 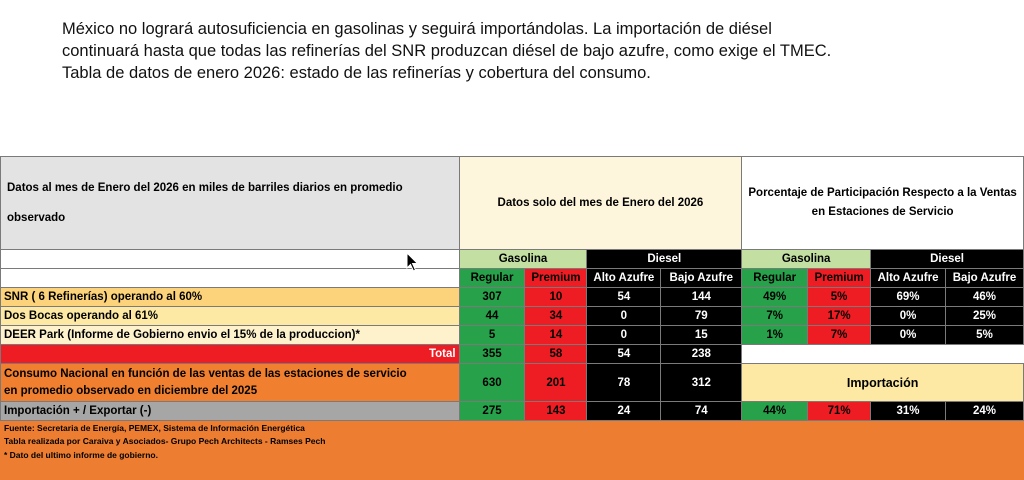 What do you see at coordinates (882, 382) in the screenshot?
I see `importacion-header: Importación` at bounding box center [882, 382].